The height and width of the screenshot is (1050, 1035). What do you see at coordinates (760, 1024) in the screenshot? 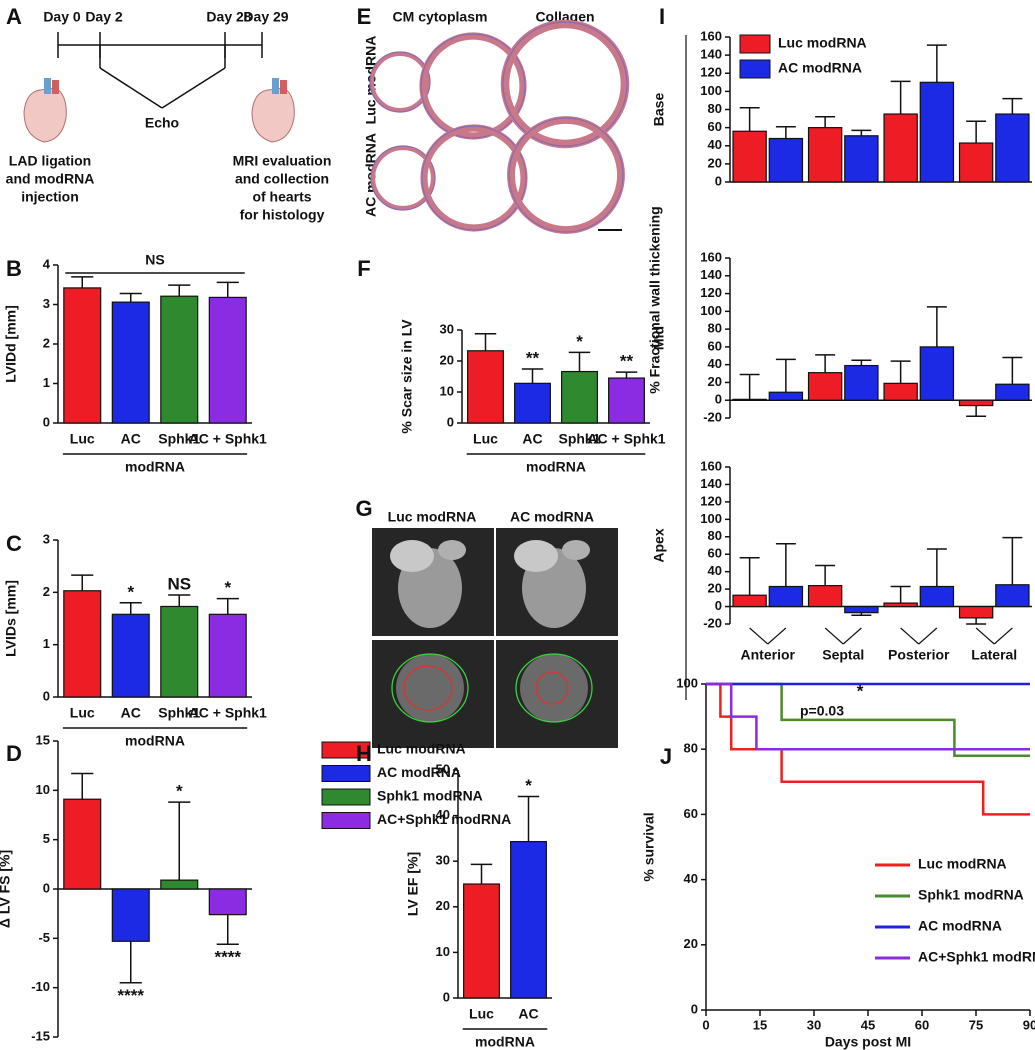
I see `x-tick-label: 15` at bounding box center [760, 1024].